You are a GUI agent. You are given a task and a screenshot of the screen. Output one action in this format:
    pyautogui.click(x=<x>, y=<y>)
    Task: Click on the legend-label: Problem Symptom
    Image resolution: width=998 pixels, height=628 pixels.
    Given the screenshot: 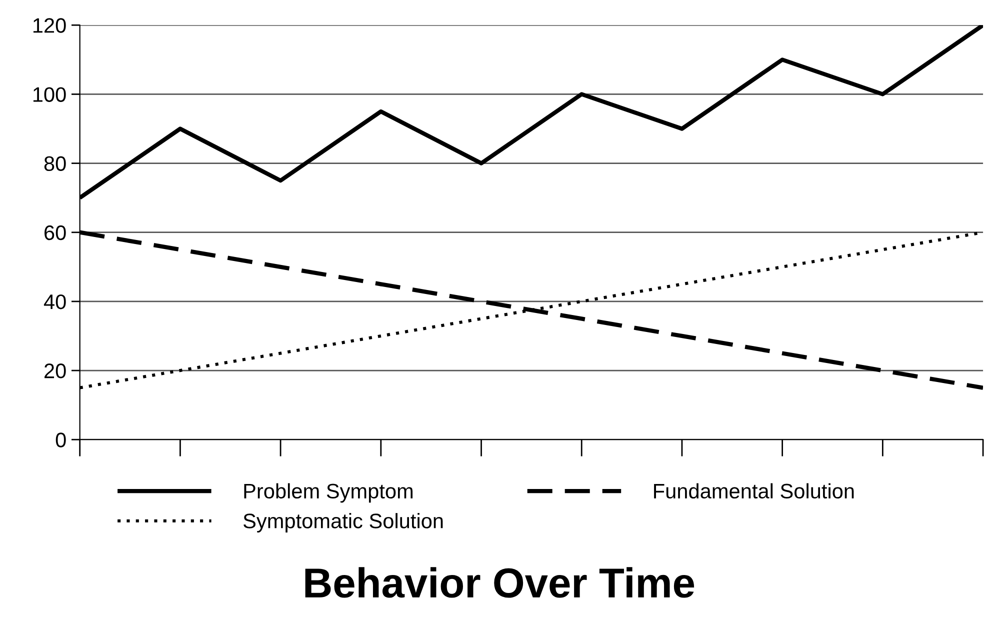 What is the action you would take?
    pyautogui.click(x=328, y=493)
    